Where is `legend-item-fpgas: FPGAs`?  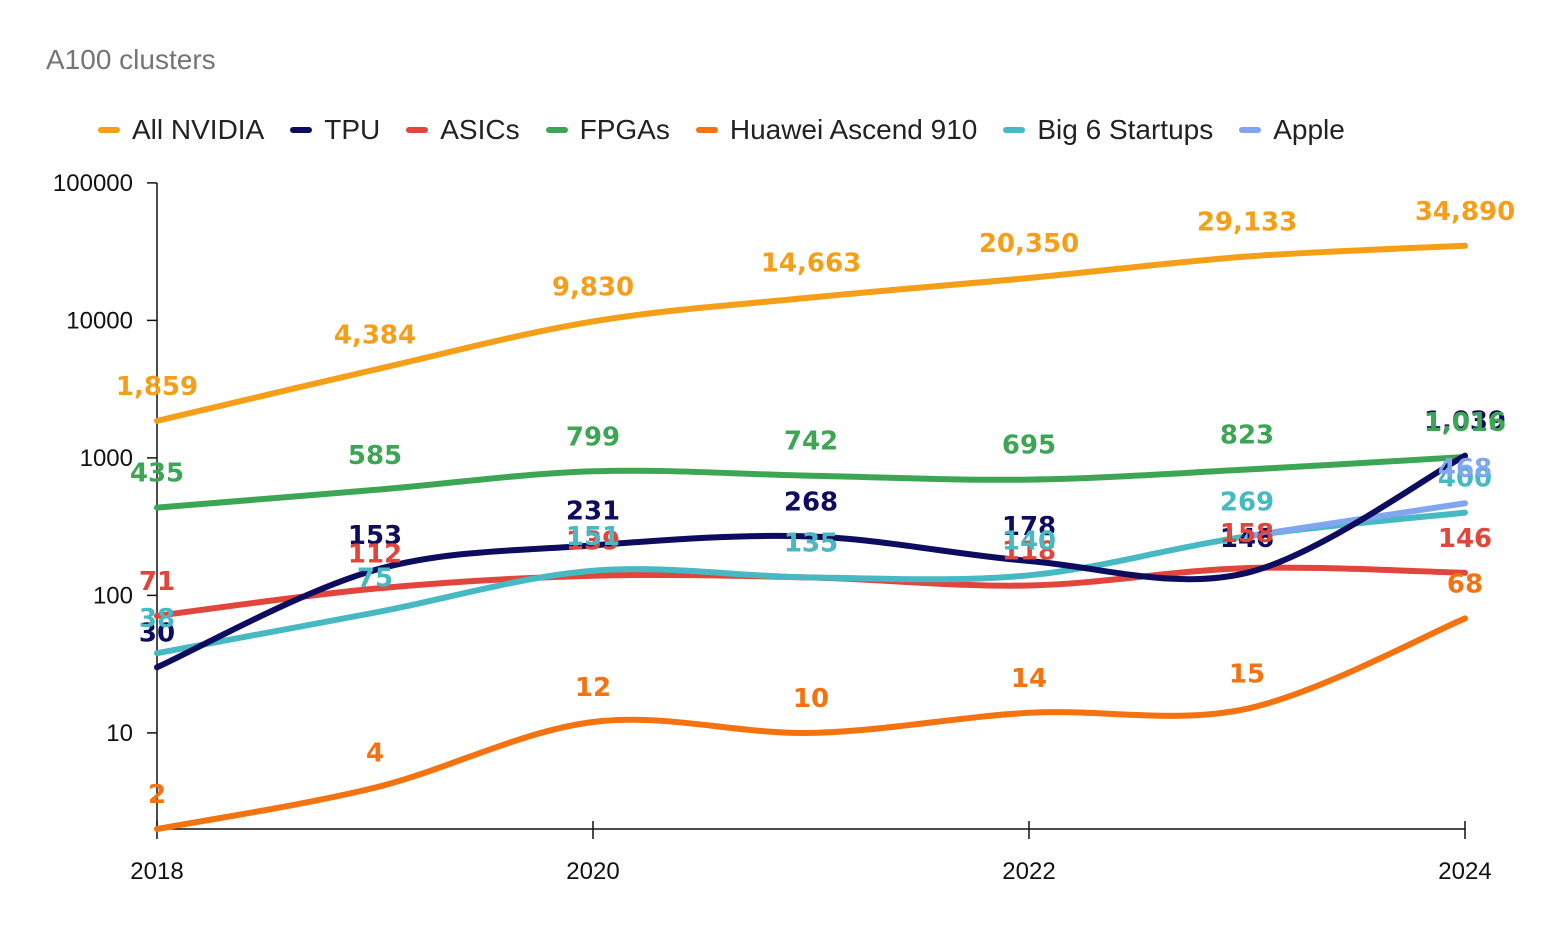
legend-item-fpgas: FPGAs is located at coordinates (607, 130).